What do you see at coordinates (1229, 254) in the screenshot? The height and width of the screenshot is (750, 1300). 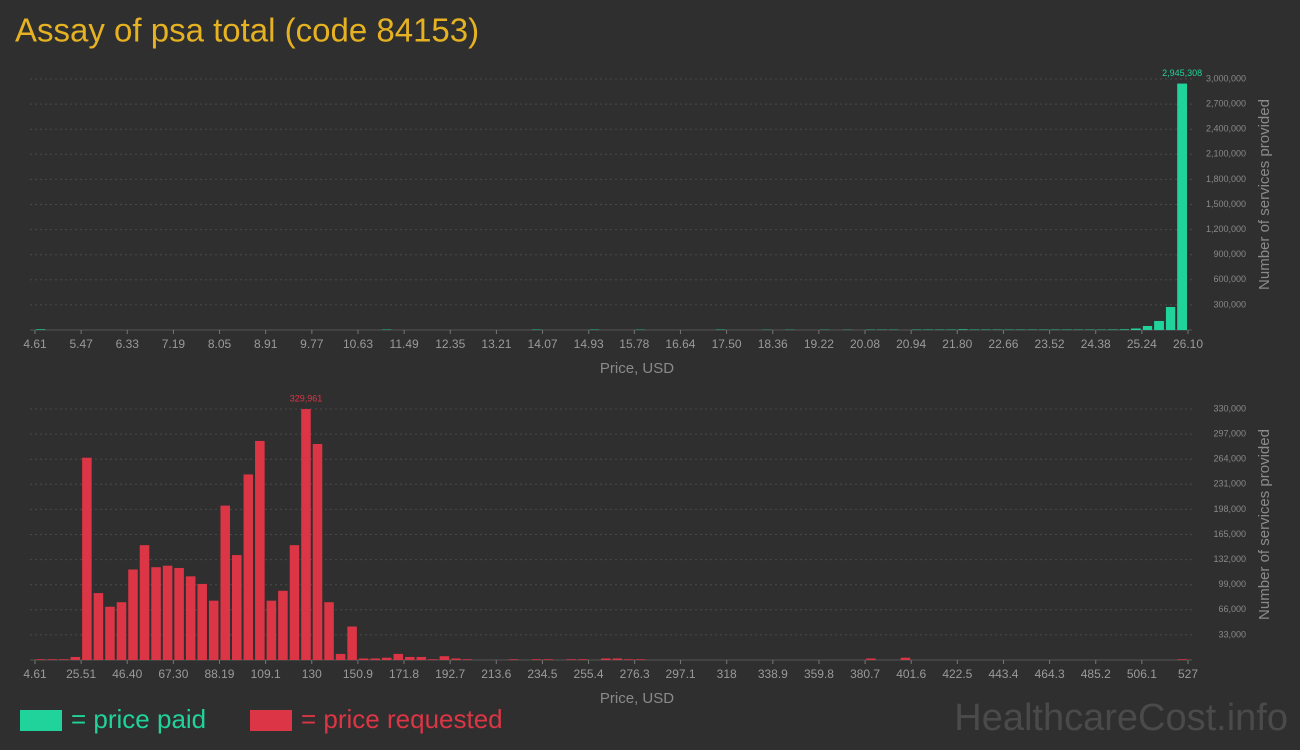 I see `y-tick-label: 900,000` at bounding box center [1229, 254].